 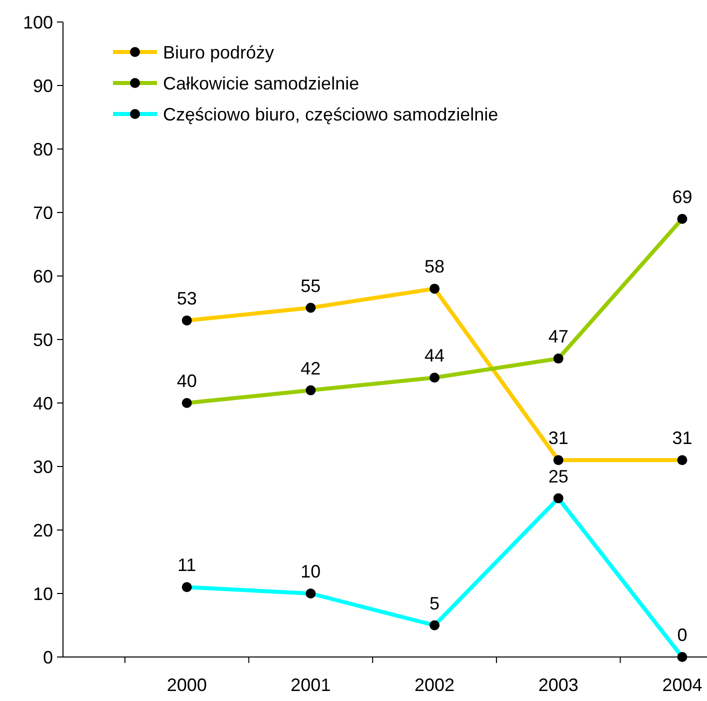 What do you see at coordinates (42, 466) in the screenshot?
I see `y-tick-label: 30` at bounding box center [42, 466].